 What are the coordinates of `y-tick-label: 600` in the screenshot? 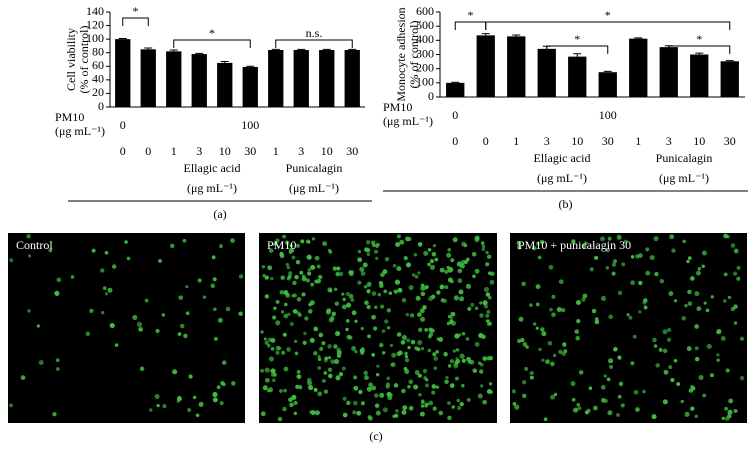 It's located at (425, 11).